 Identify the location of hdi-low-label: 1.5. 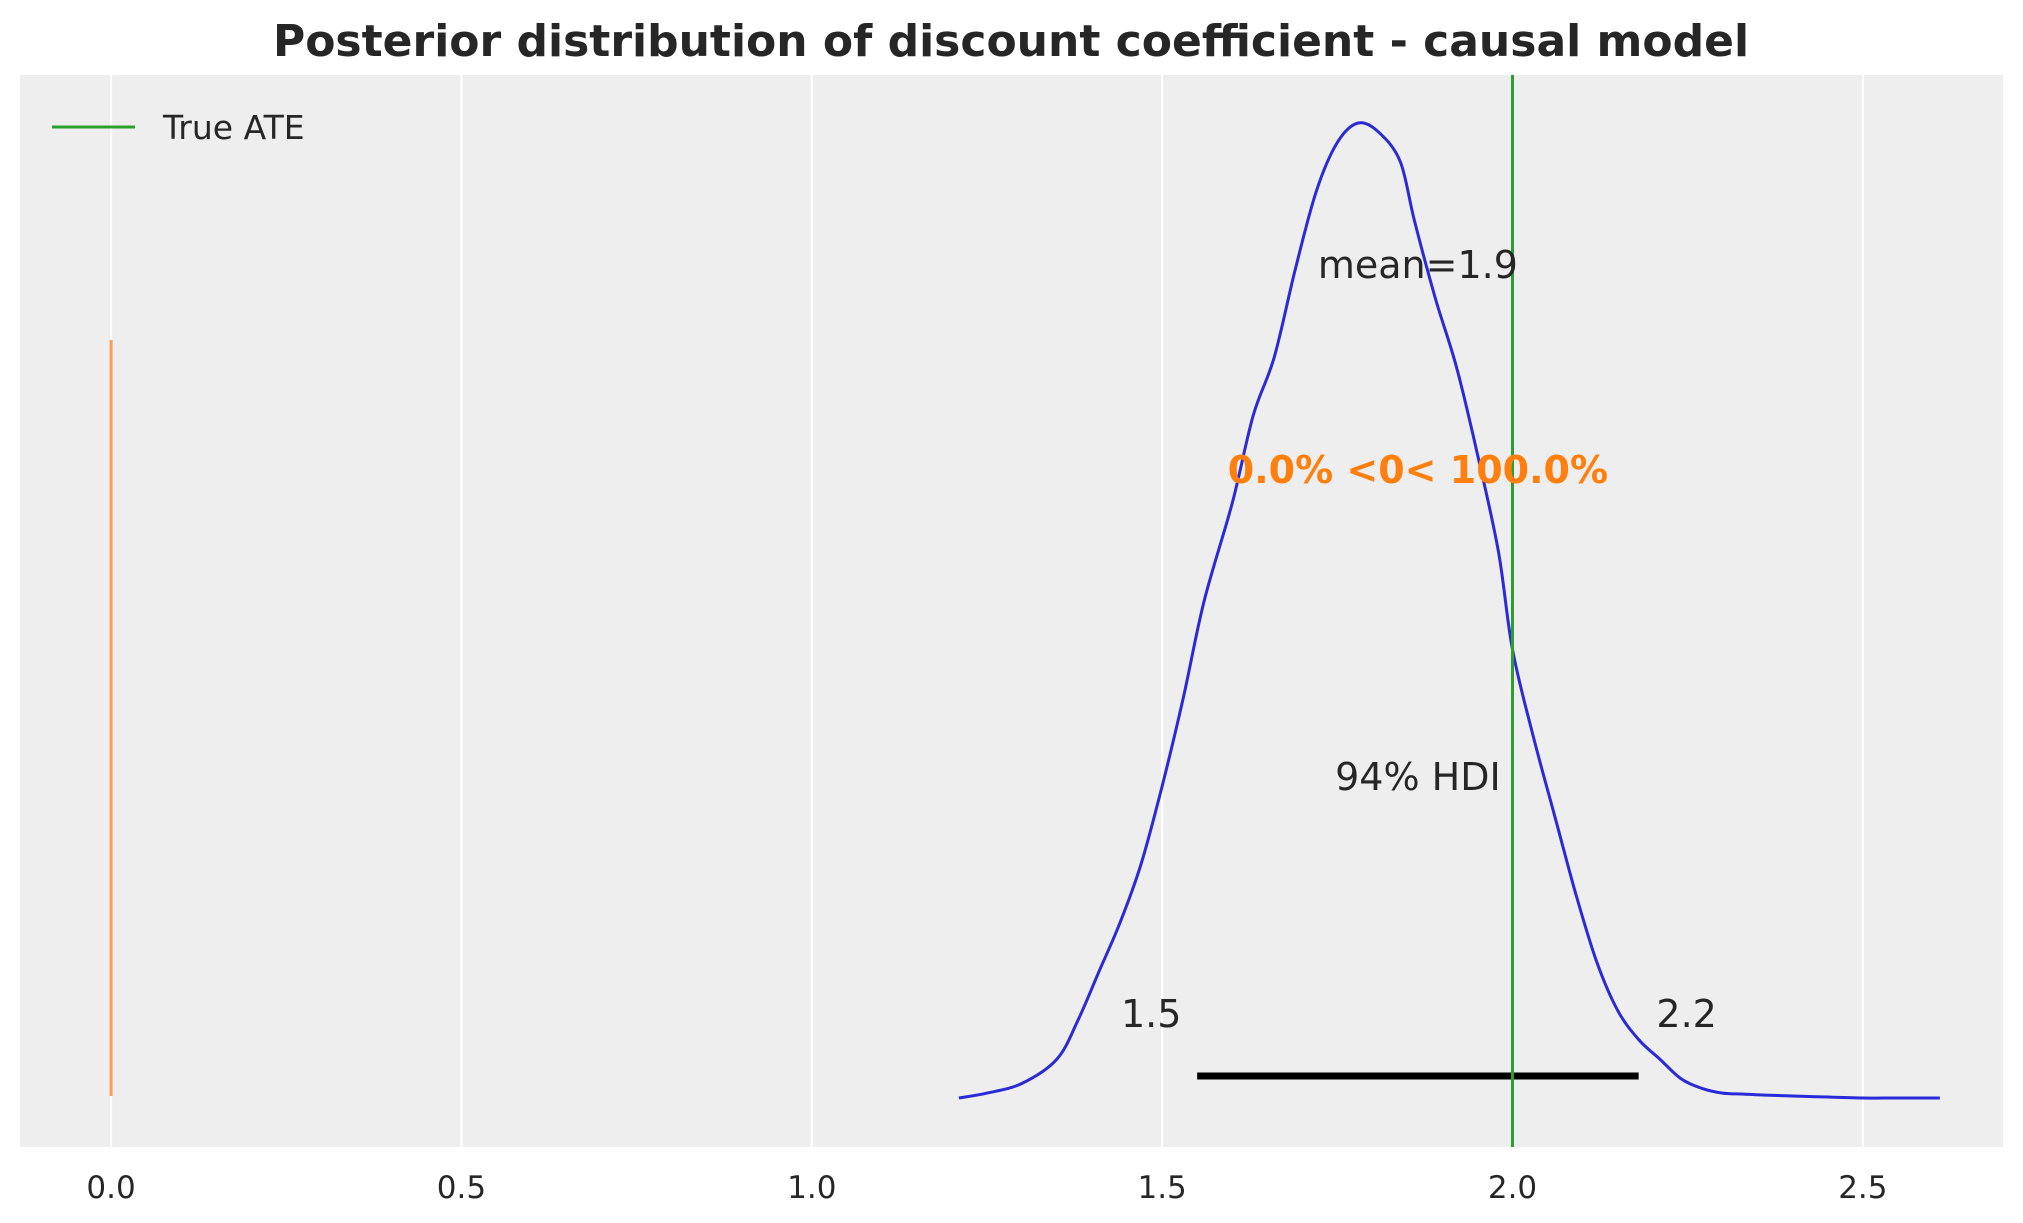
(1151, 1014).